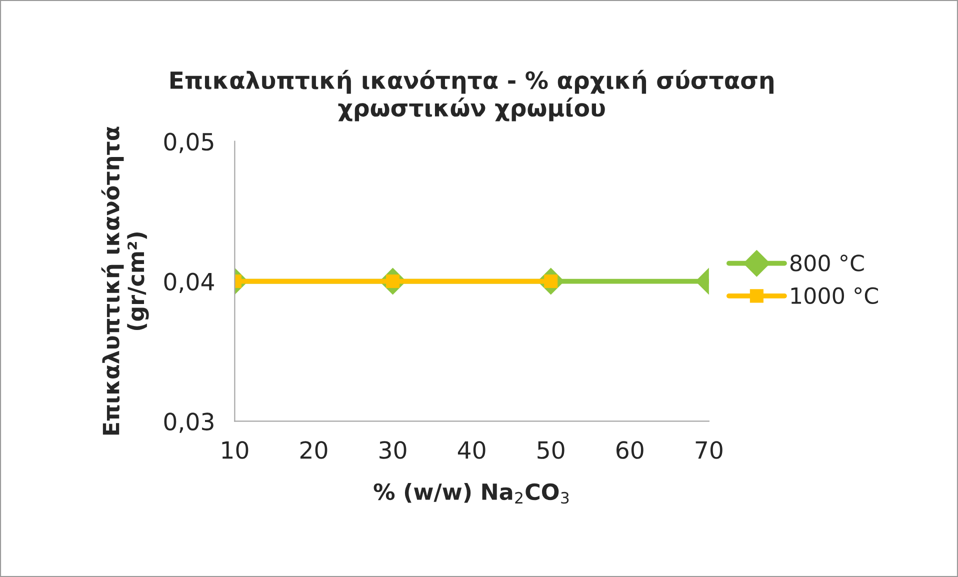  Describe the element at coordinates (125, 280) in the screenshot. I see `y-axis-title: Επικαλυπτική ικανότητα (gr/cm²)` at that location.